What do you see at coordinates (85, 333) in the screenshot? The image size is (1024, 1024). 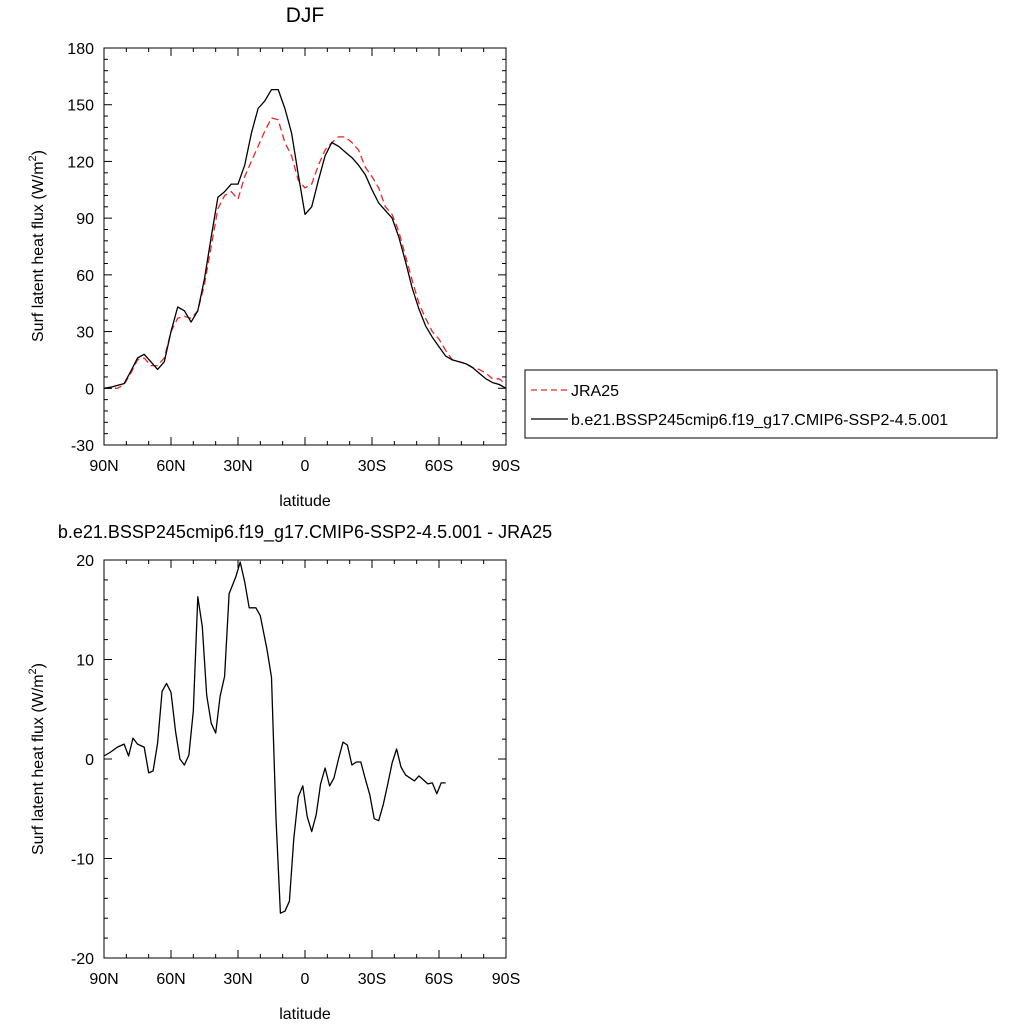 I see `y-tick-label: 30` at bounding box center [85, 333].